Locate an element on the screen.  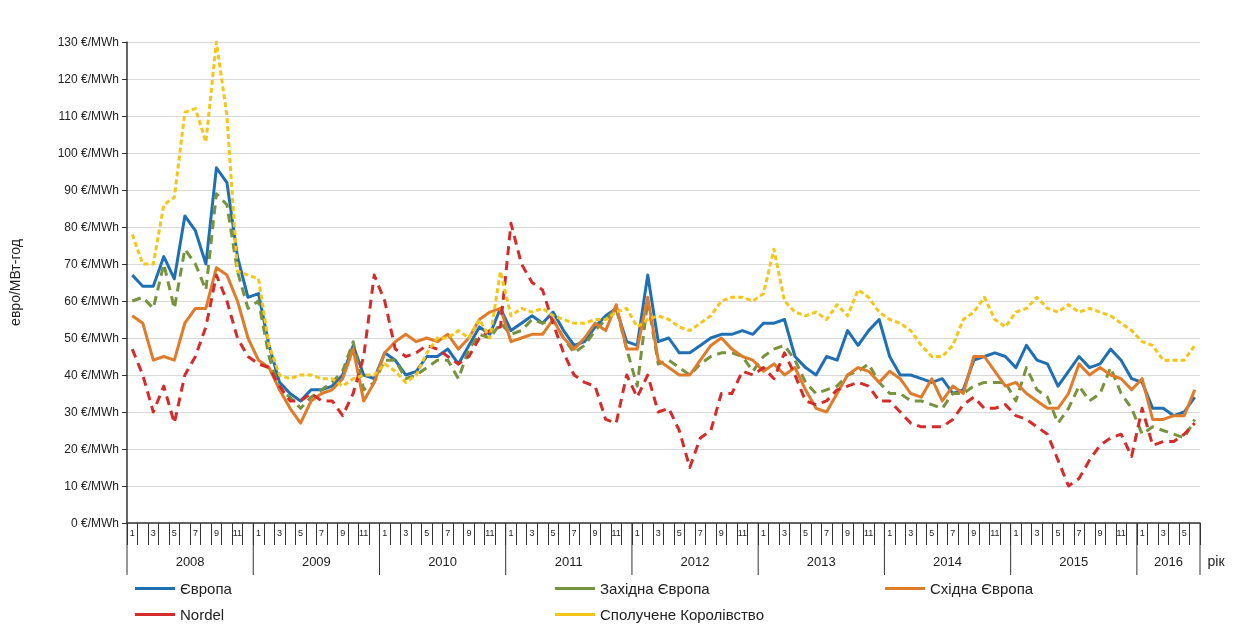
text: 2010 is located at coordinates (443, 561).